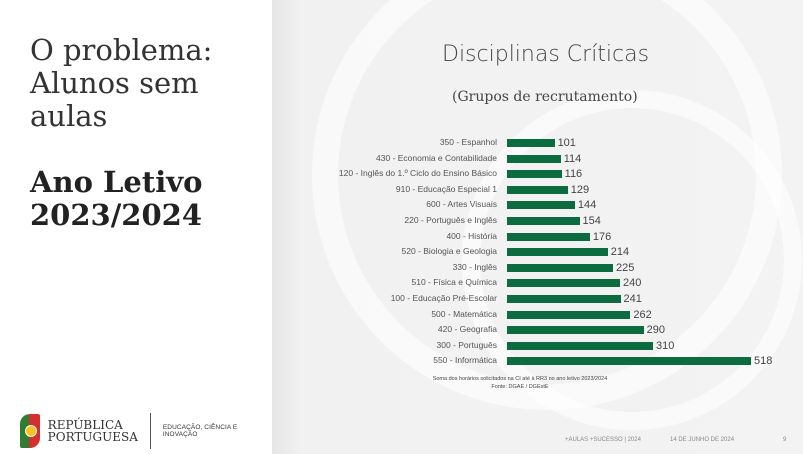  I want to click on school-year: Ano Letivo 2023/2024, so click(116, 199).